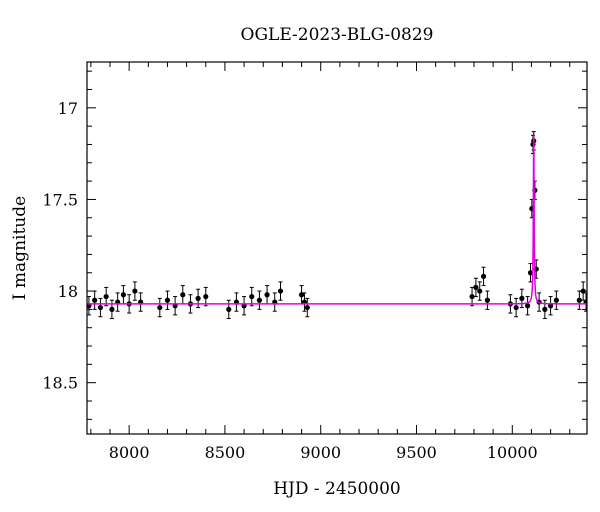 Image resolution: width=600 pixels, height=512 pixels. Describe the element at coordinates (68, 291) in the screenshot. I see `y-tick-label: 18` at that location.